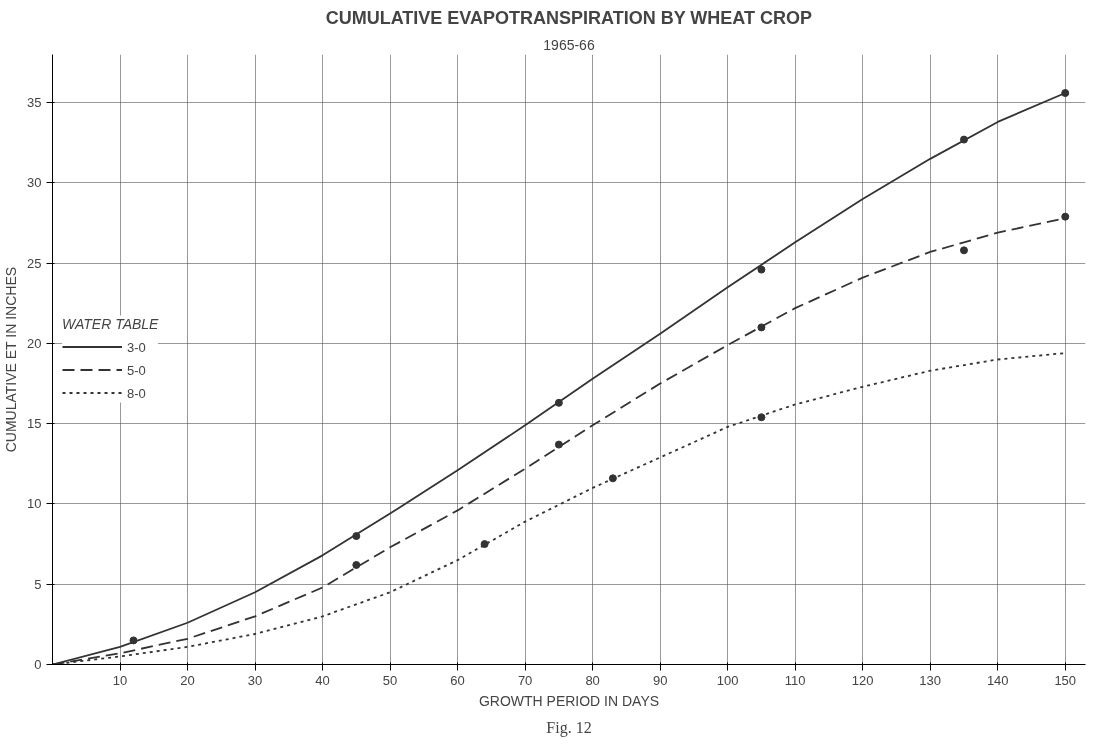 The width and height of the screenshot is (1097, 746). What do you see at coordinates (569, 17) in the screenshot?
I see `chart-title: CUMULATIVE EVAPOTRANSPIRATION BY WHEAT CROP` at bounding box center [569, 17].